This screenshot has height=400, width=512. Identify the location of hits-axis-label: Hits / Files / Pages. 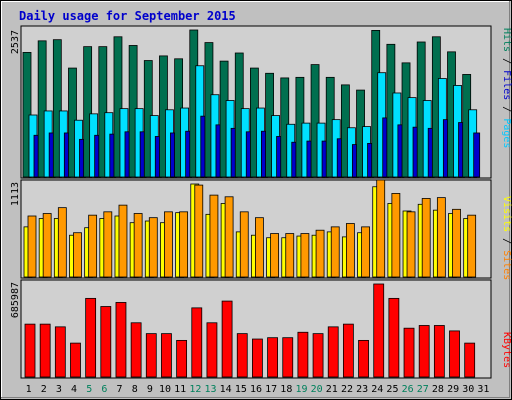
(506, 88).